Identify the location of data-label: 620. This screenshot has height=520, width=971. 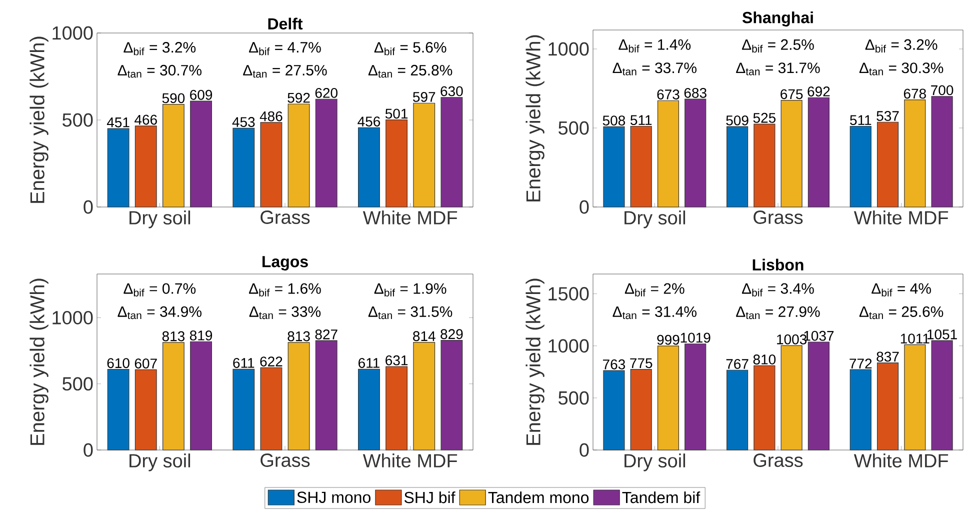
(326, 93).